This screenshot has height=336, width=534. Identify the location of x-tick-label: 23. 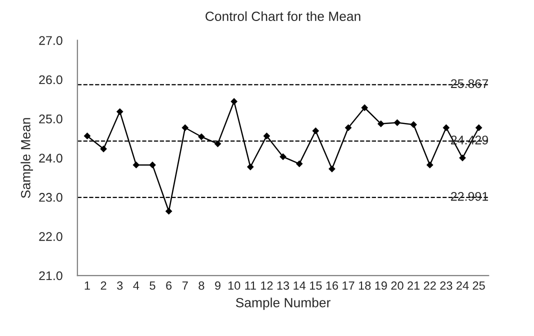
(446, 285).